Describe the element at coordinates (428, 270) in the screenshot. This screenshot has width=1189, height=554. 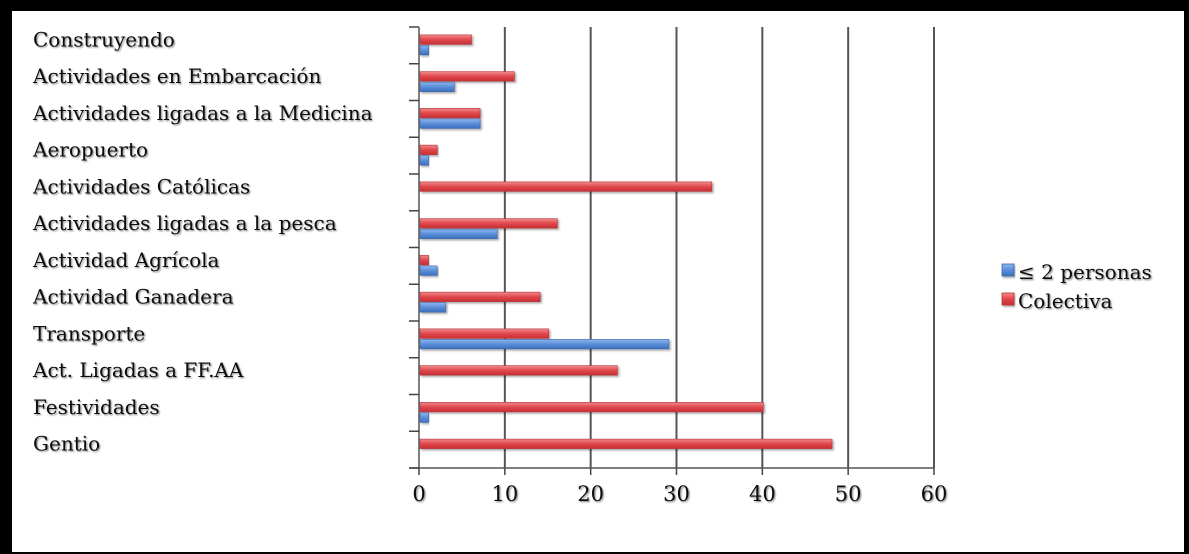
I see `bar-2-personas-actividad-agricola` at that location.